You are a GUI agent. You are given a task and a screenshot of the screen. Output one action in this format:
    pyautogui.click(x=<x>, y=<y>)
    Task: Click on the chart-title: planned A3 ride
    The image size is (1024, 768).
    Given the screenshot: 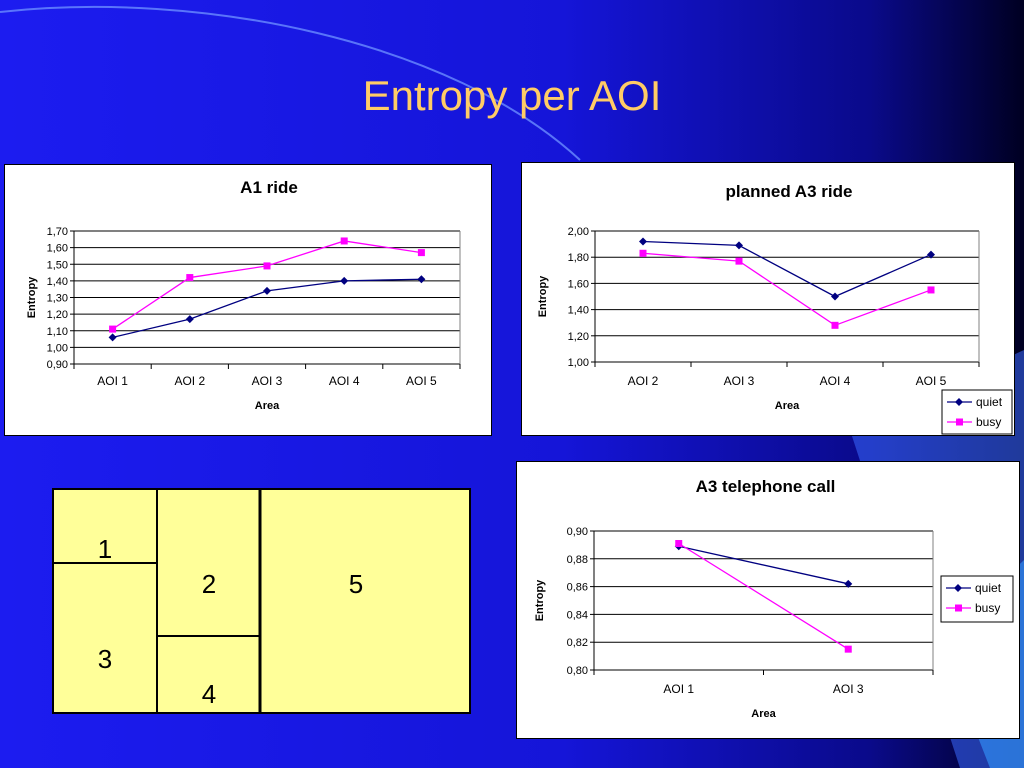 What is the action you would take?
    pyautogui.click(x=789, y=191)
    